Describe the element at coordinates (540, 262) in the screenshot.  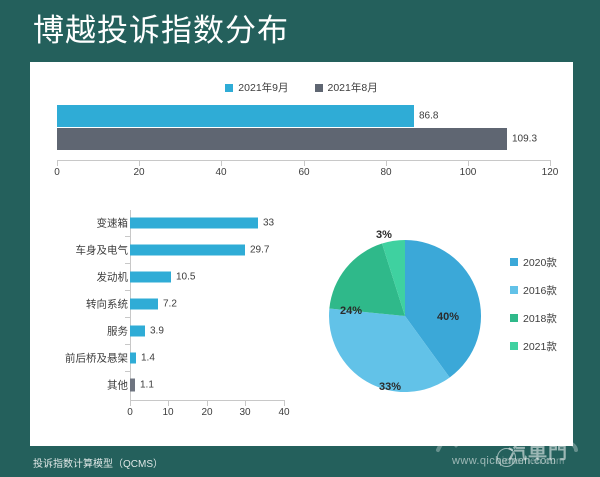
I see `legend-label: 2020款` at that location.